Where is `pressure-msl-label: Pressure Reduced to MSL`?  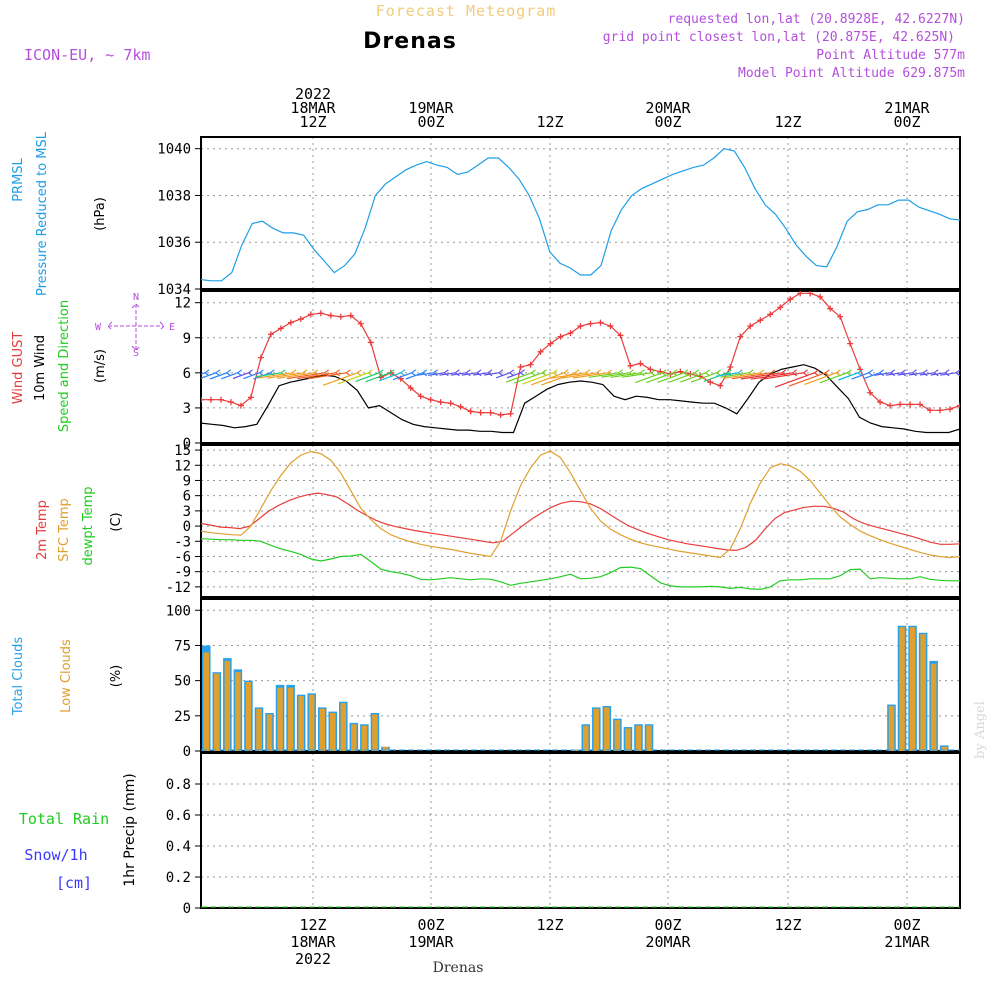
pressure-msl-label: Pressure Reduced to MSL is located at coordinates (42, 213).